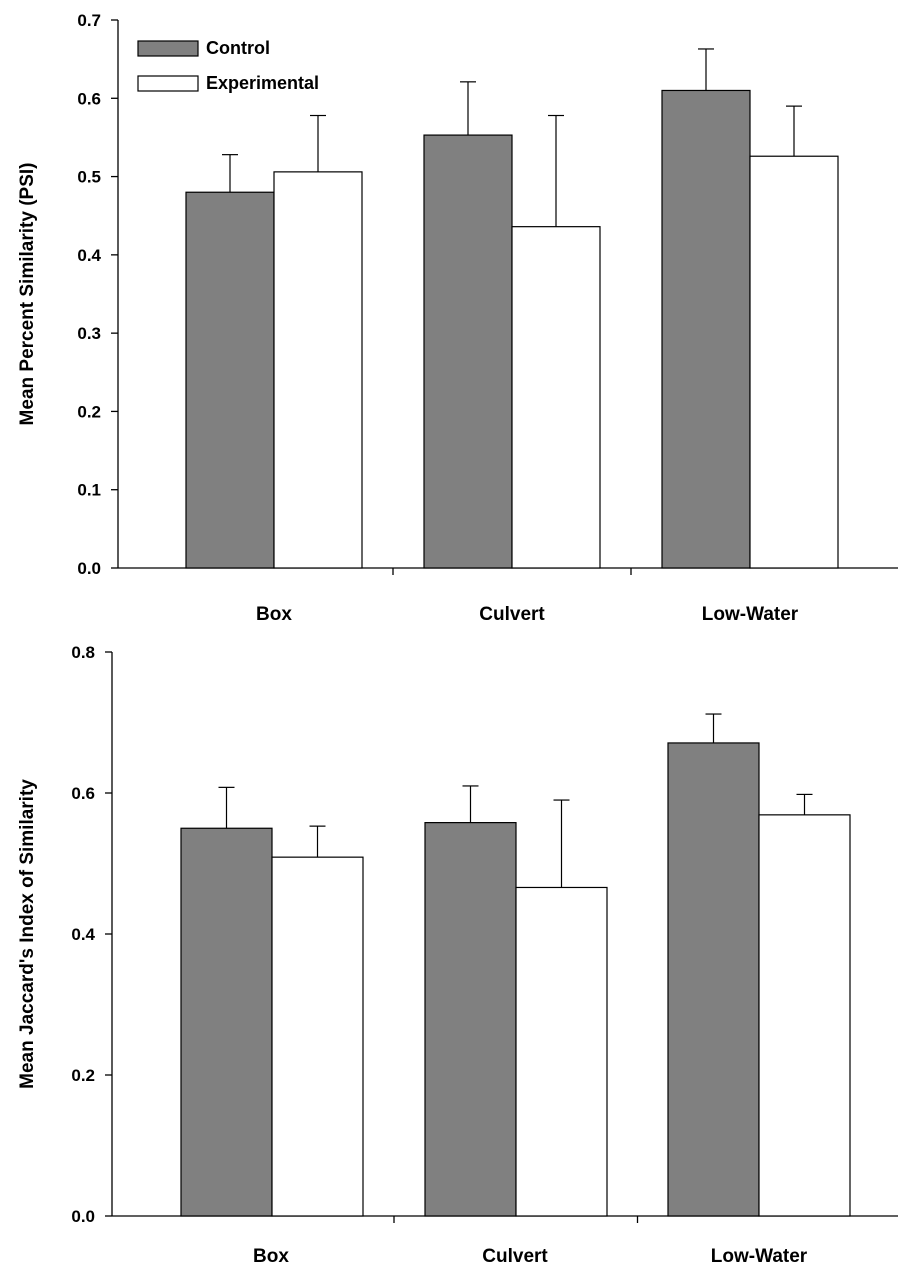  Describe the element at coordinates (89, 490) in the screenshot. I see `y-tick-label: 0.1` at that location.